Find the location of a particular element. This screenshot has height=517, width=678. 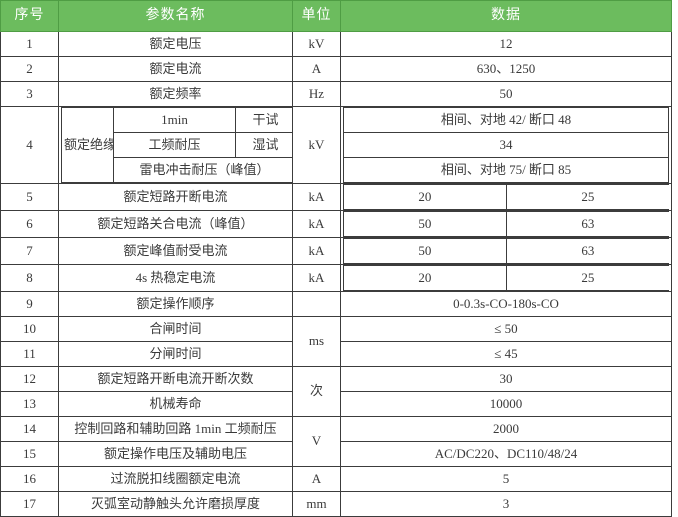

row-name: 额定操作电压及辅助电压 is located at coordinates (175, 454).